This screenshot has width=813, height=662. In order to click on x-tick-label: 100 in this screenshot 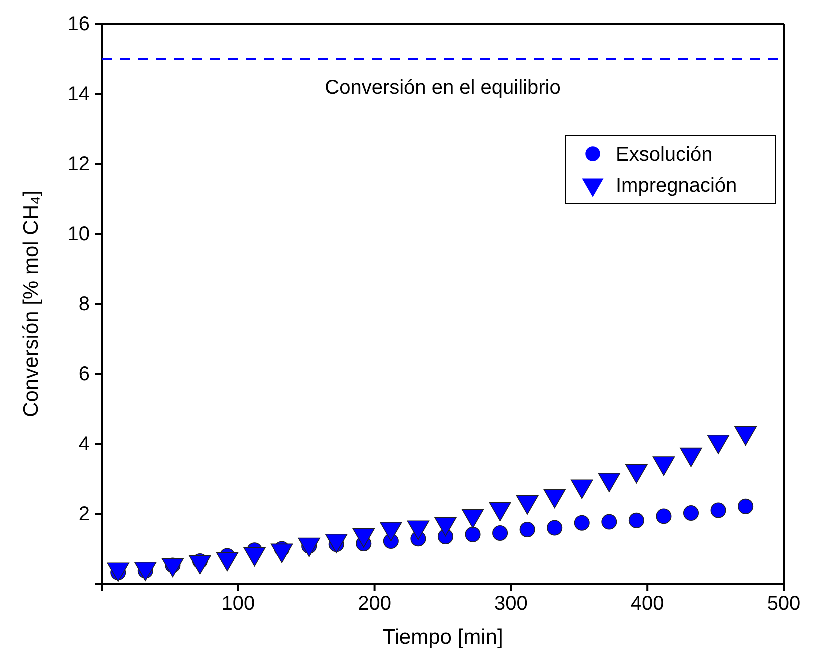, I will do `click(239, 604)`.